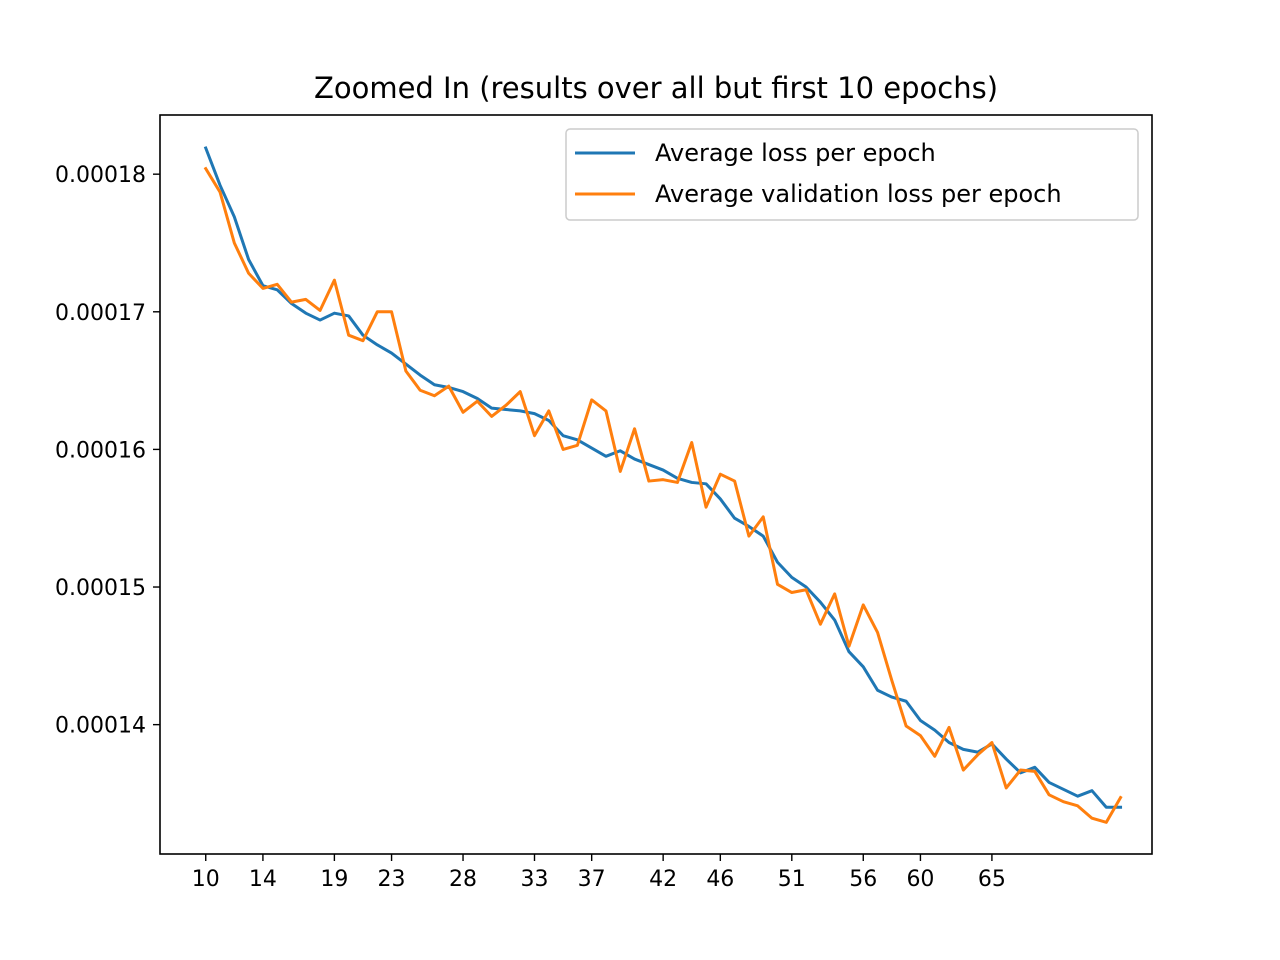 This screenshot has width=1280, height=960. I want to click on legend-box, so click(852, 174).